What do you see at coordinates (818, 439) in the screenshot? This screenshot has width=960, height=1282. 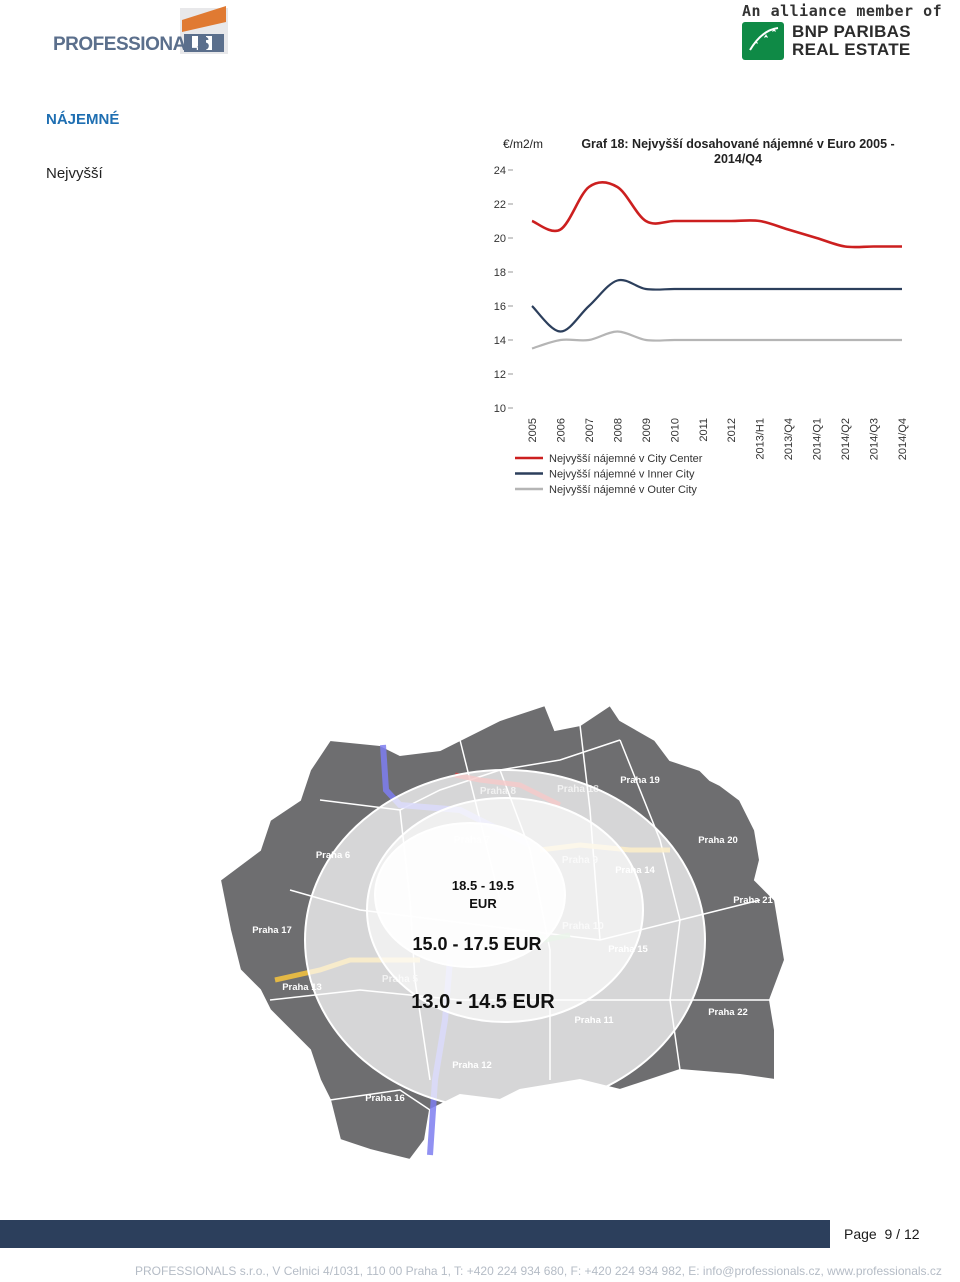 I see `x-tick-label: 2014/Q1` at bounding box center [818, 439].